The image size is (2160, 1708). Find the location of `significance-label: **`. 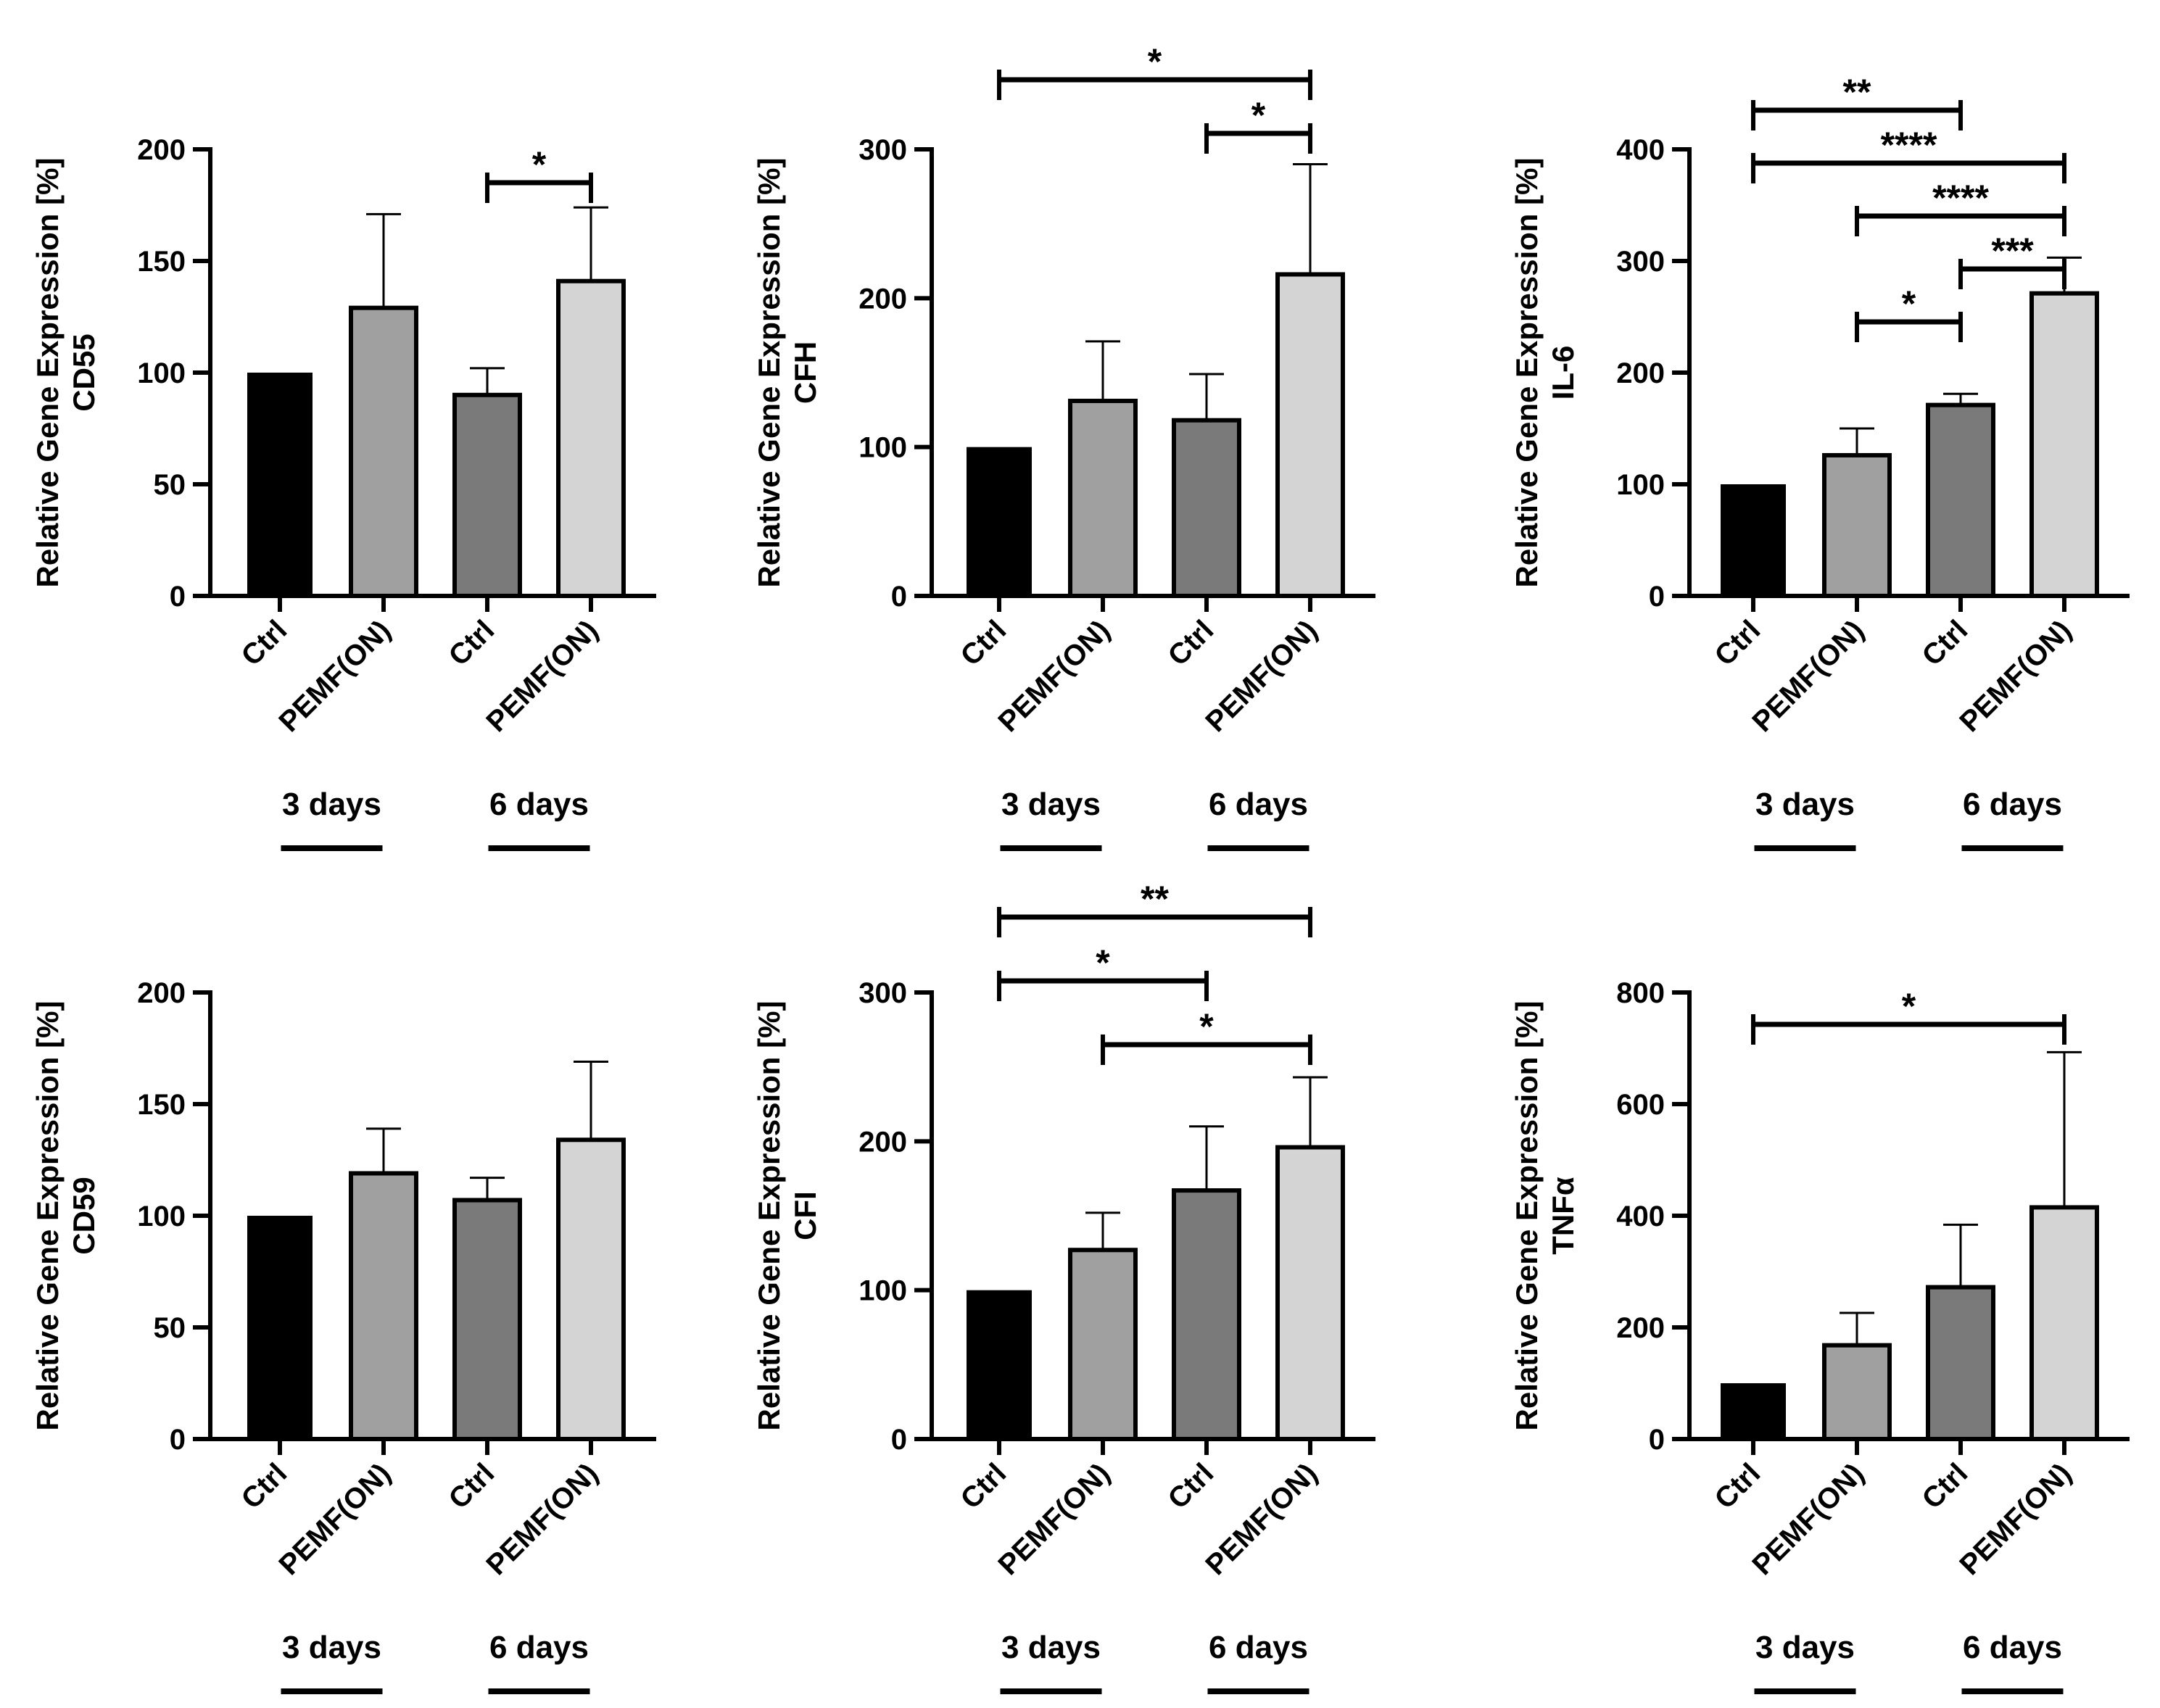

significance-label: ** is located at coordinates (1155, 899).